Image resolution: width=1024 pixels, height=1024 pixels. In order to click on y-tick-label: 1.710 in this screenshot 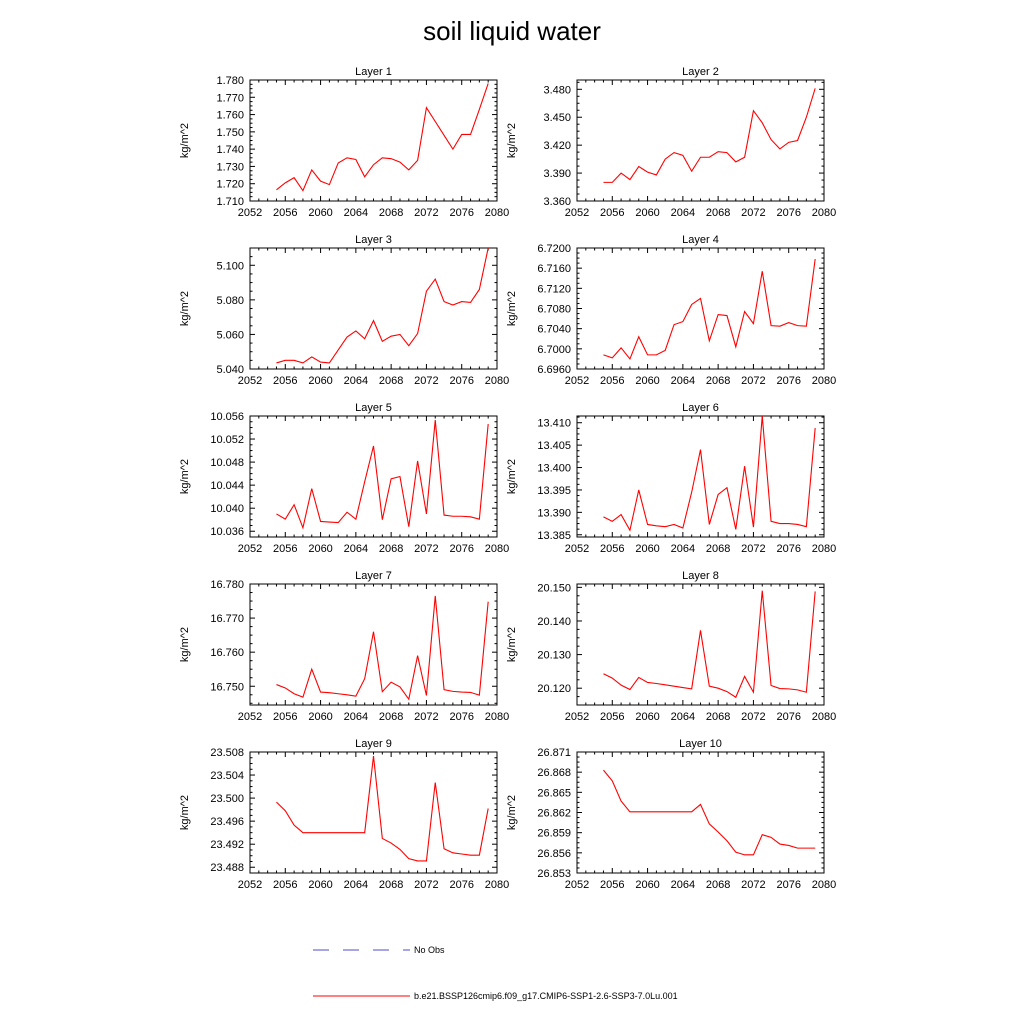, I will do `click(230, 202)`.